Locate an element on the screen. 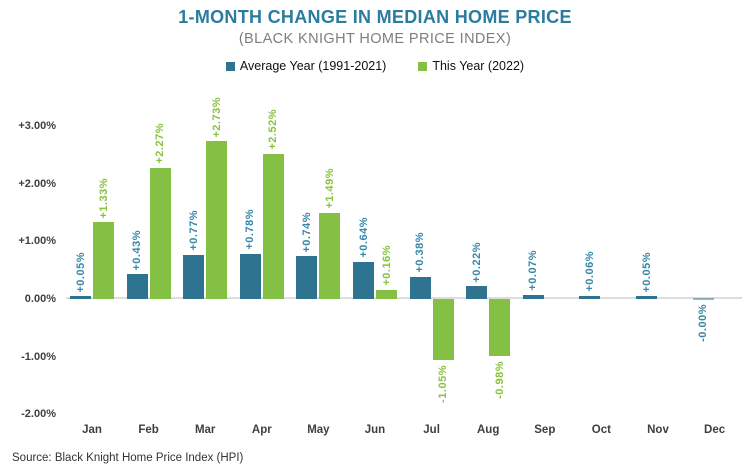 The height and width of the screenshot is (476, 750). bar-label-average-aug: +0.22% is located at coordinates (476, 262).